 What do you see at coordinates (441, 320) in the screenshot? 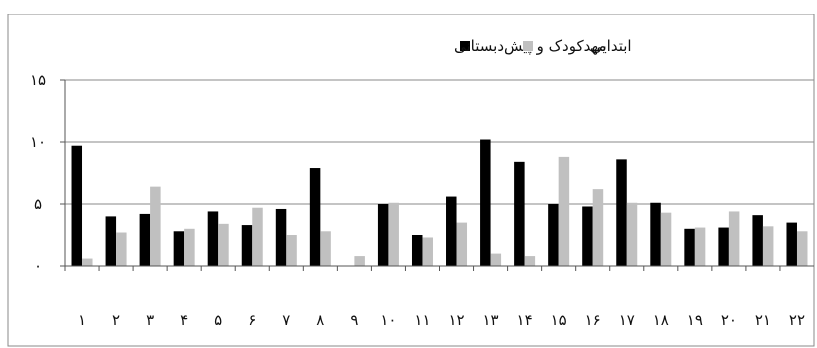
I see `x-tick-labels: ۱ ۲ ۳ ۴ ۵ ۶ ۷ ۸ ۹ ۱۰ ۱۱ ۱۲ ۱۳ ۱۴ ۱۵ ۱۶ ۱۷ ۱۸ ۱۹ ۲۰ ۲۱ ۲۲` at bounding box center [441, 320].